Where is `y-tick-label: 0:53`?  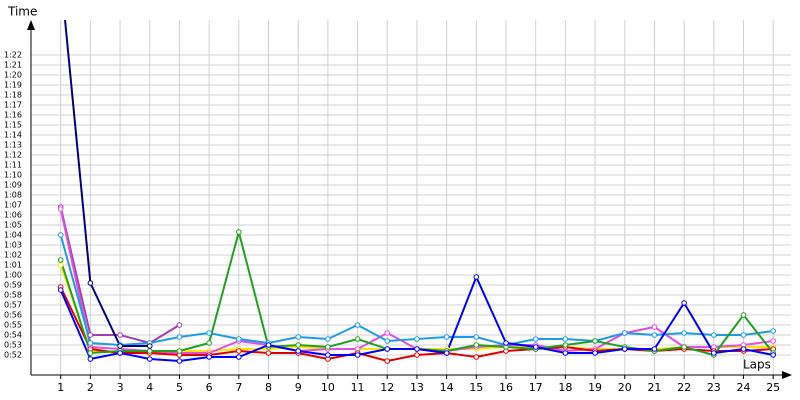
y-tick-label: 0:53 is located at coordinates (13, 345).